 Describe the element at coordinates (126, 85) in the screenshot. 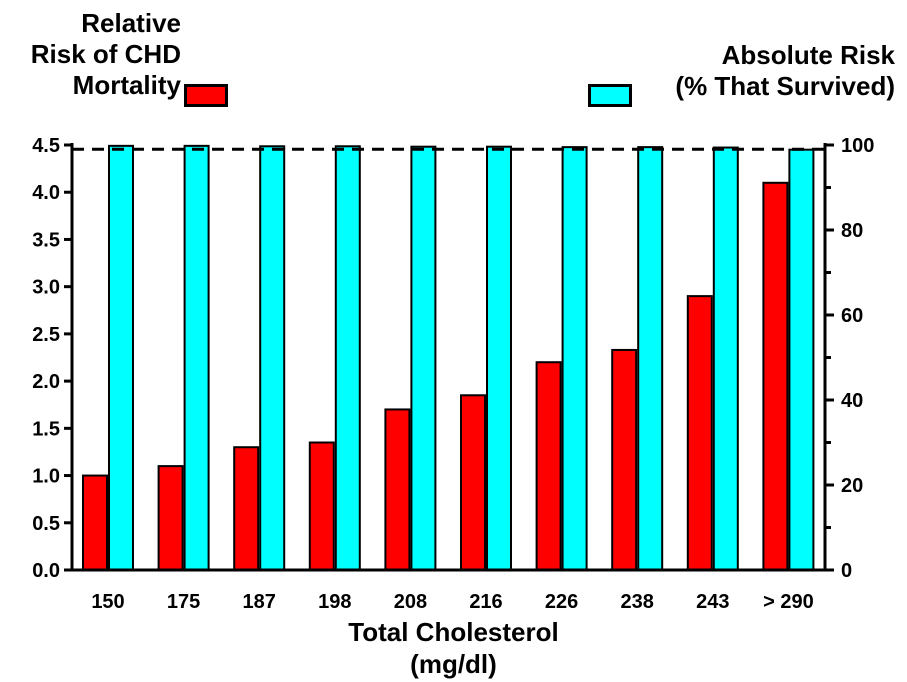

I see `left-axis-title-line: Mortality` at that location.